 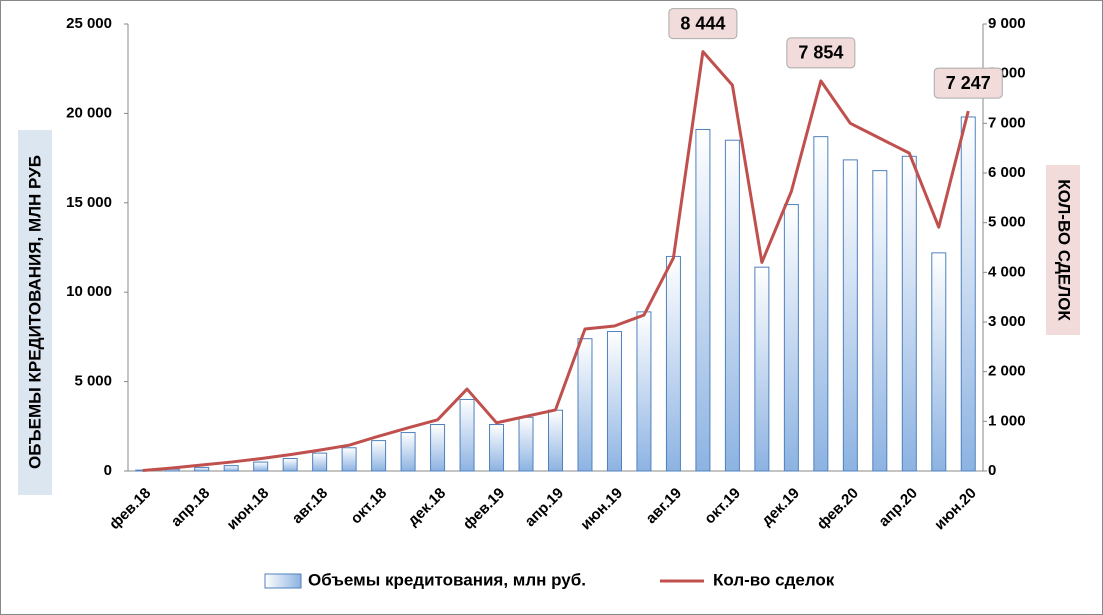 I want to click on y2-label-bg, so click(x=1063, y=250).